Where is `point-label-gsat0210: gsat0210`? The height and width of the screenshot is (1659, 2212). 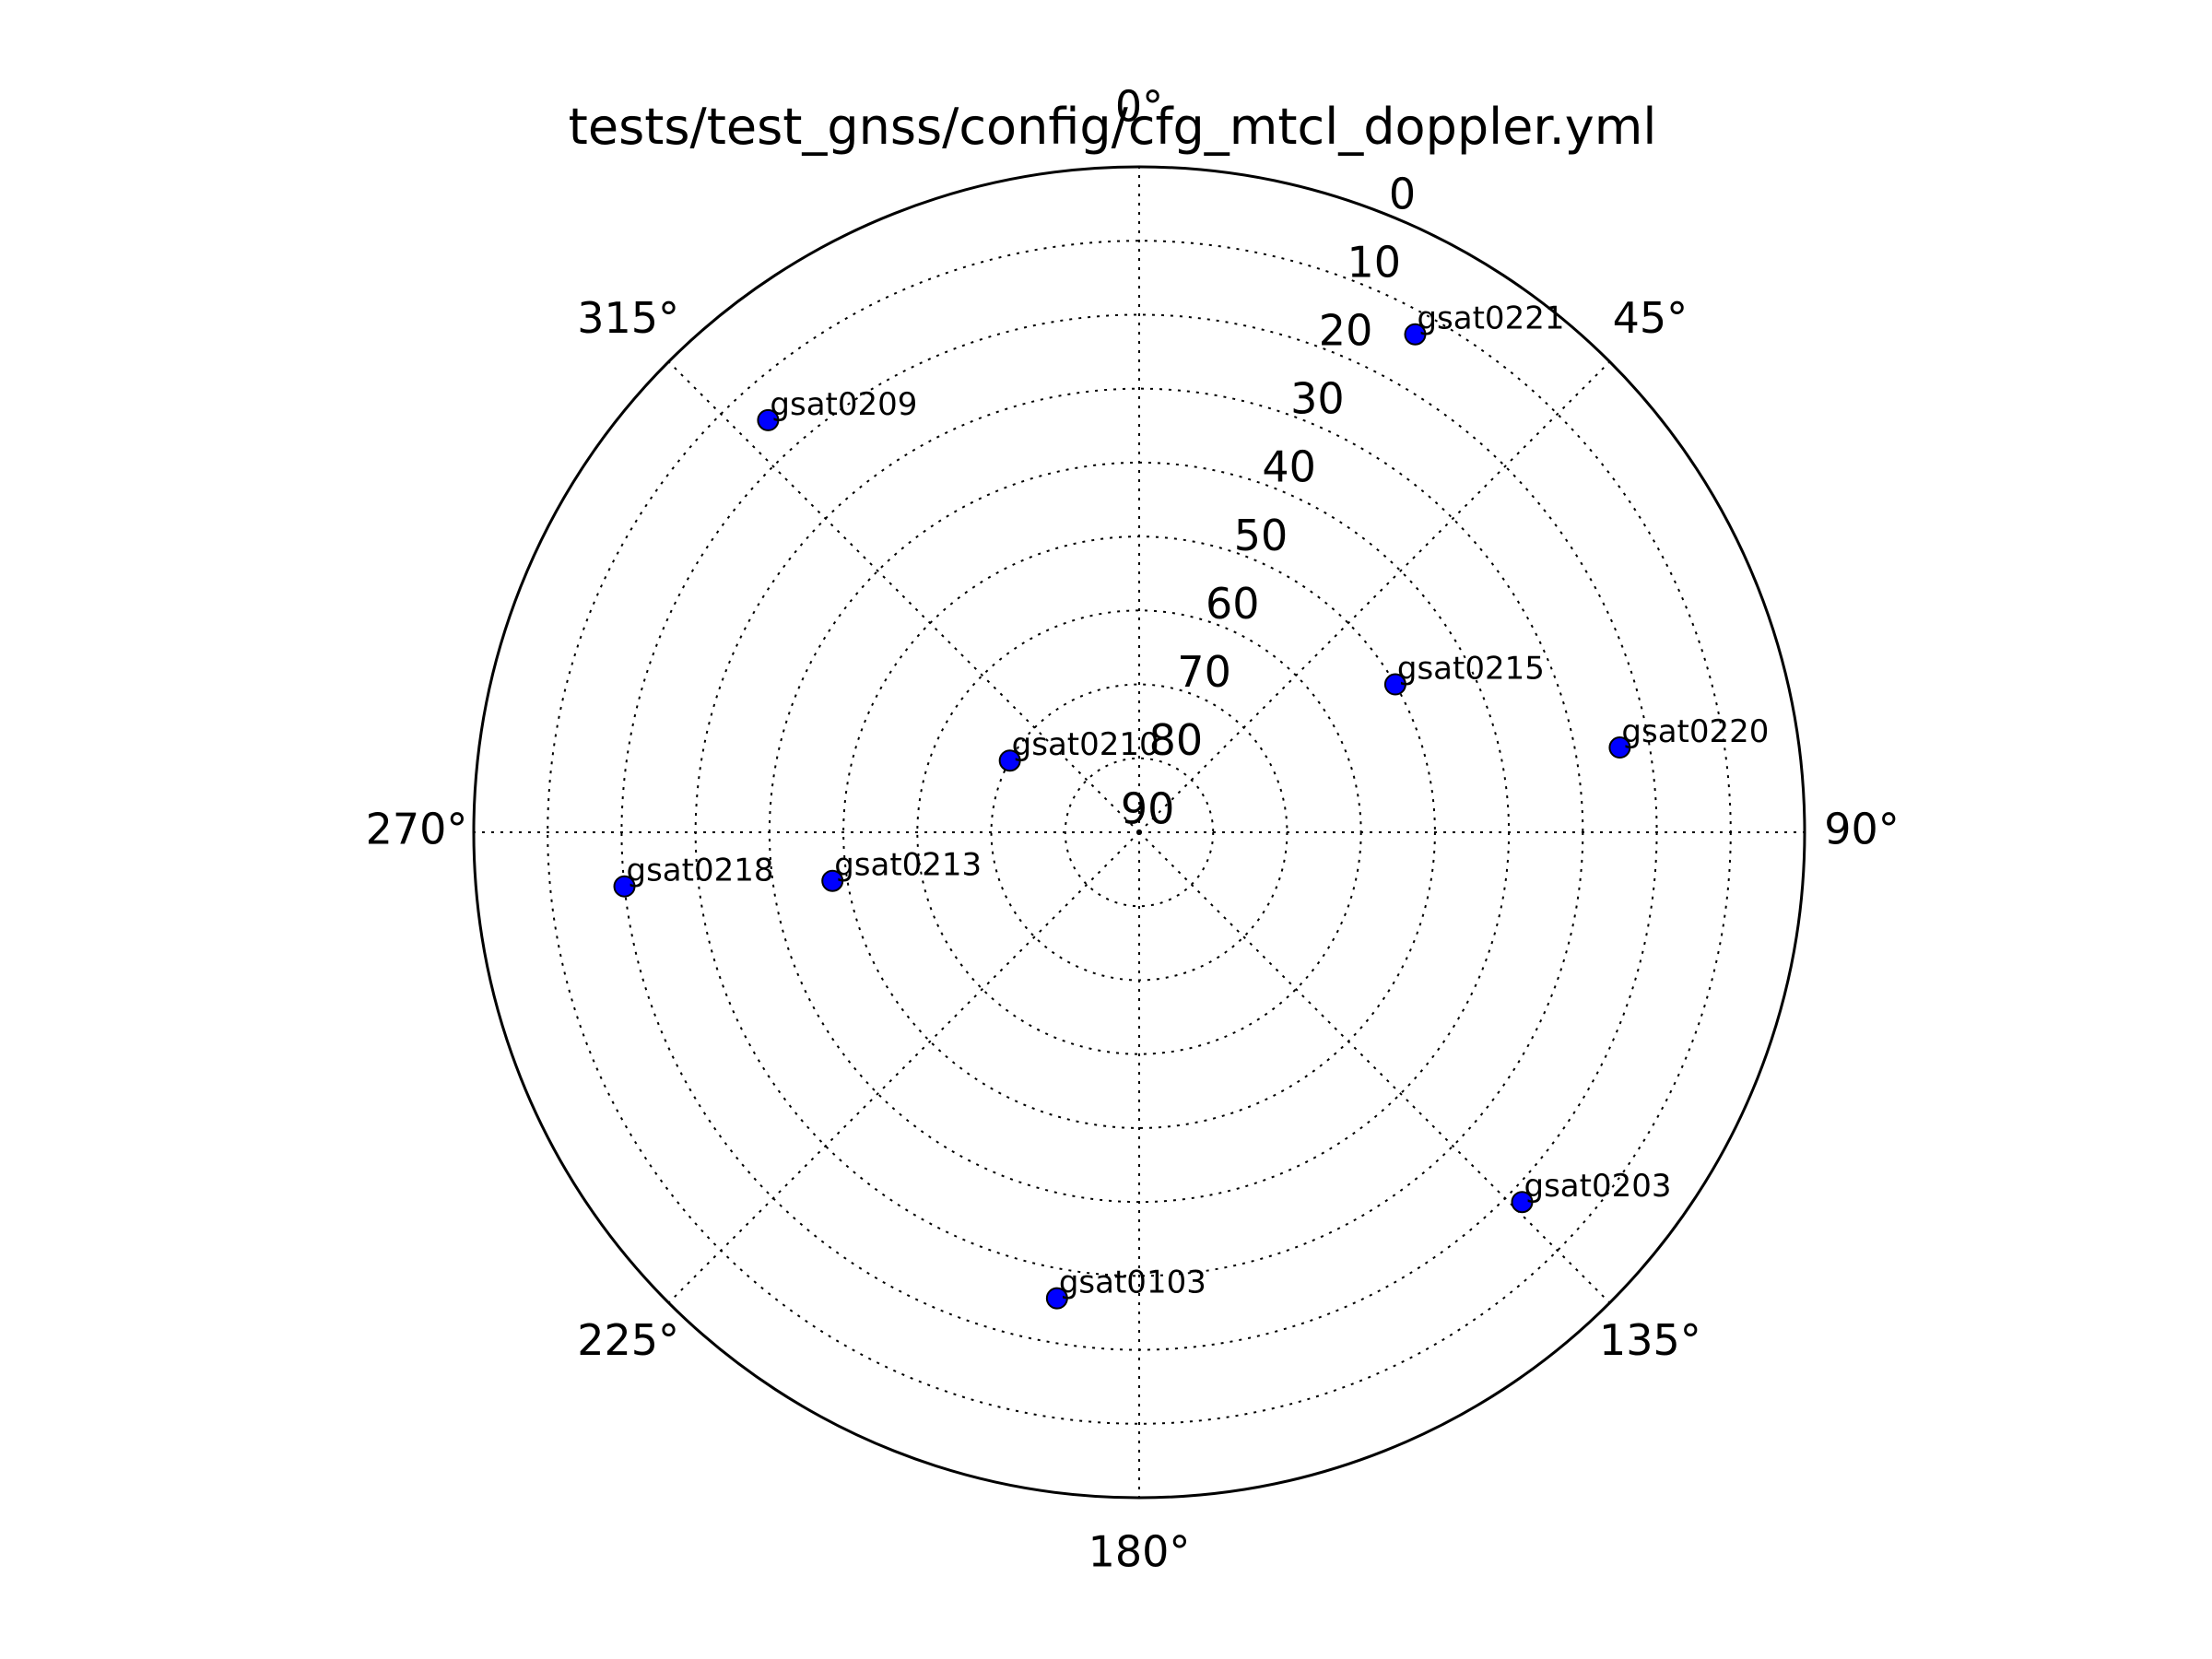
point-label-gsat0210: gsat0210 is located at coordinates (1085, 744).